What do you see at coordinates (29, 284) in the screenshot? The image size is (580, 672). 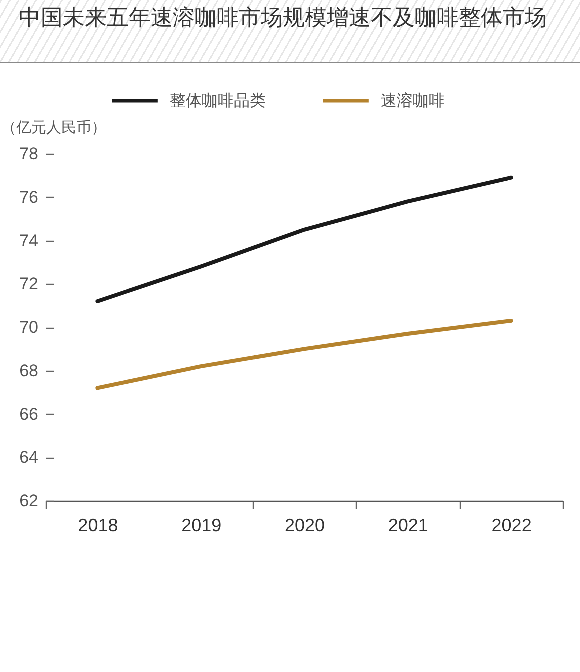 I see `y-tick-label: 72` at bounding box center [29, 284].